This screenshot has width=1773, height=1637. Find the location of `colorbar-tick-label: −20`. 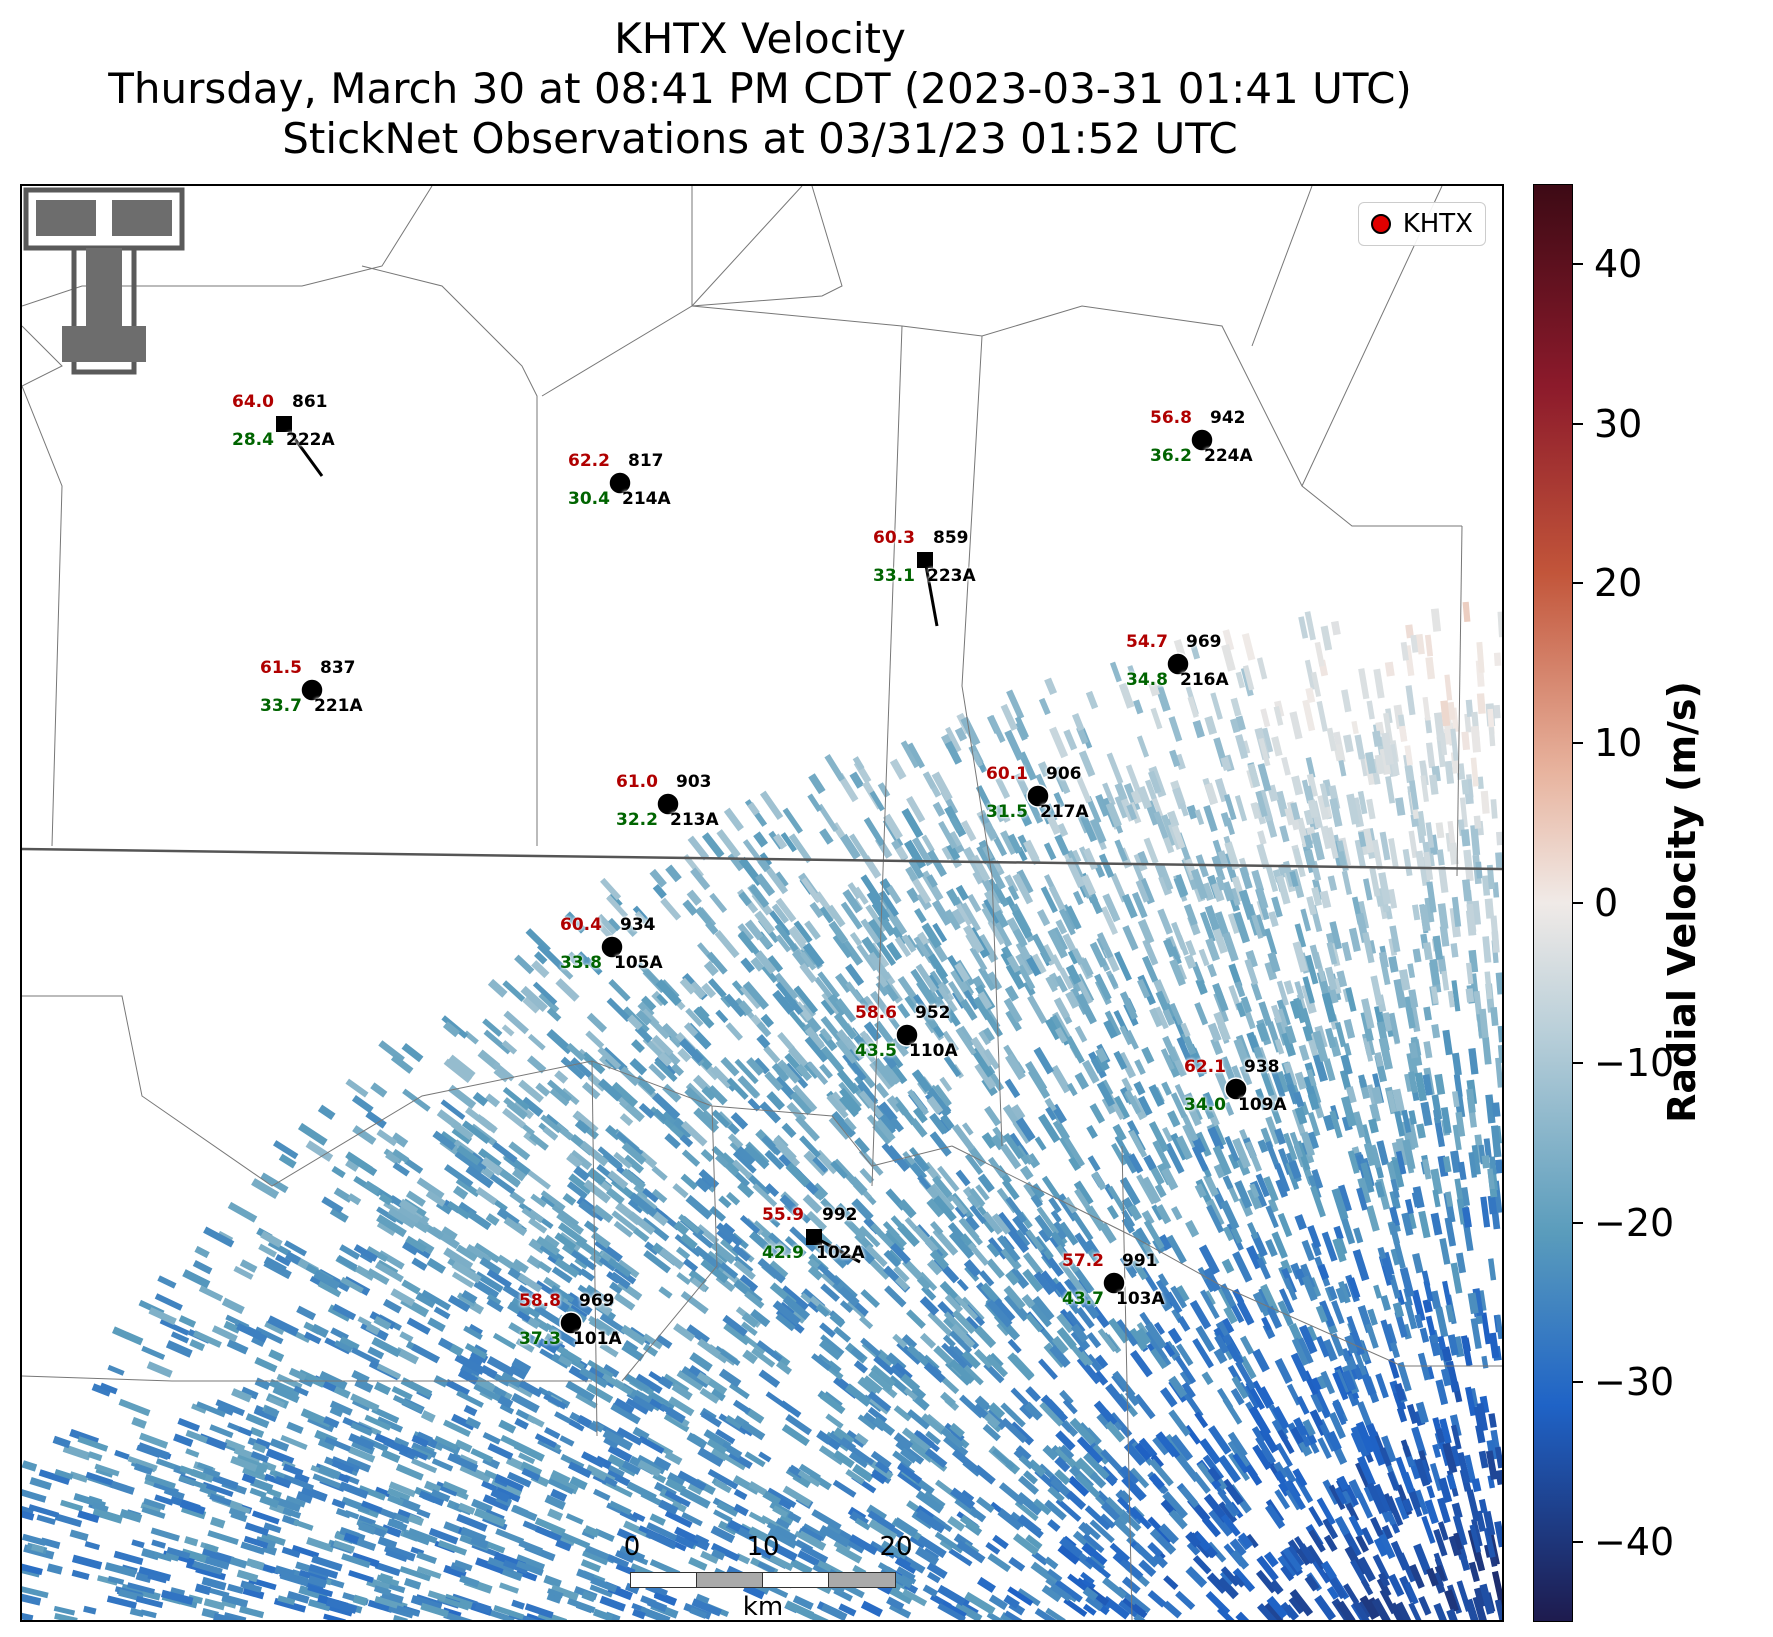

colorbar-tick-label: −20 is located at coordinates (1634, 1222).